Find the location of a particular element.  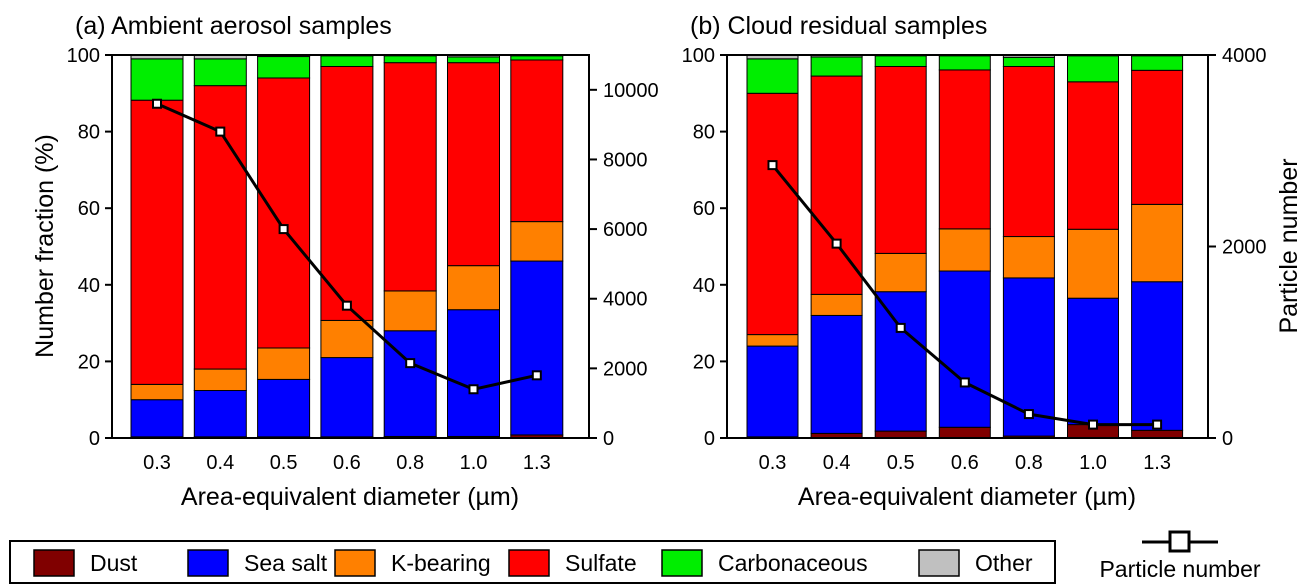

legend-swatch-k-bearing is located at coordinates (355, 563).